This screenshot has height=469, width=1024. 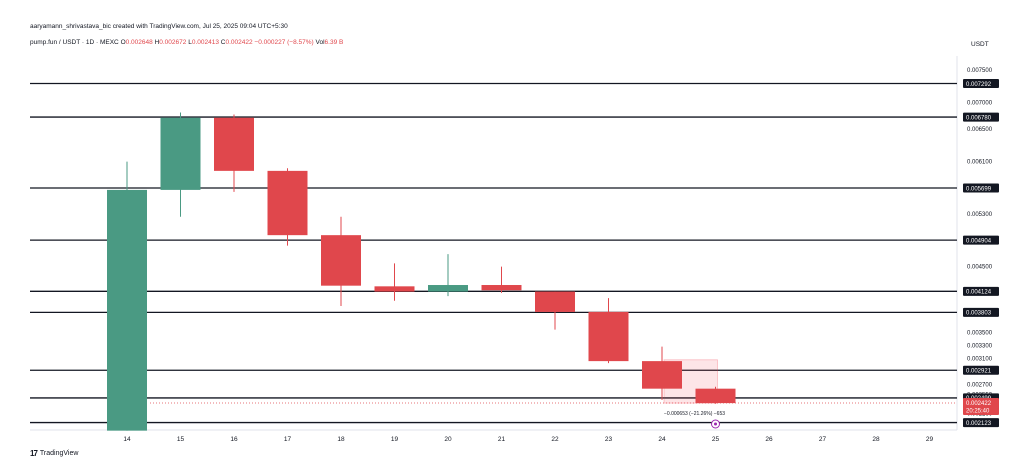 I want to click on measure-label: −0.000653 (−21.26%) −653, so click(x=694, y=414).